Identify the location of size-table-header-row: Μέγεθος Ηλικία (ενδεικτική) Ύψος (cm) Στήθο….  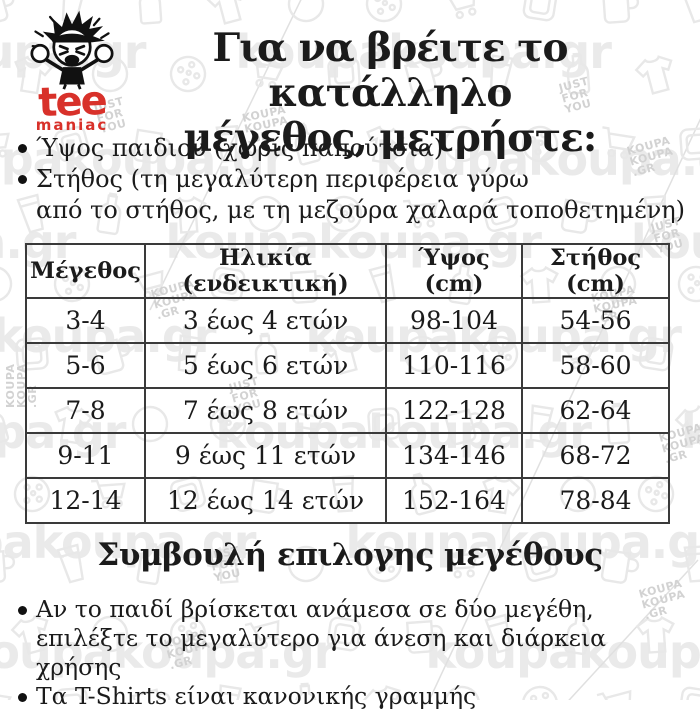
(347, 271).